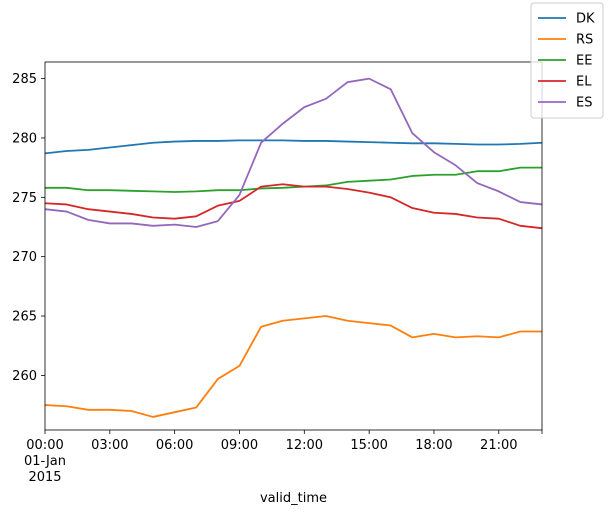 The image size is (609, 516). What do you see at coordinates (24, 198) in the screenshot?
I see `y-tick-label: 275` at bounding box center [24, 198].